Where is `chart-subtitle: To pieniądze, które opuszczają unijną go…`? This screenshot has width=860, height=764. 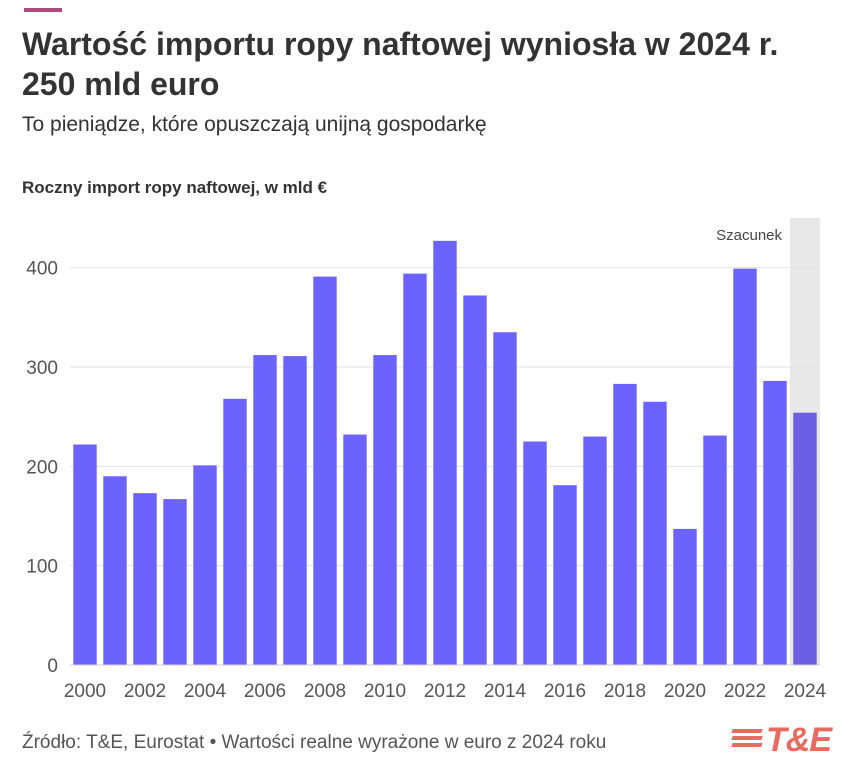
chart-subtitle: To pieniądze, które opuszczają unijną go… is located at coordinates (254, 124).